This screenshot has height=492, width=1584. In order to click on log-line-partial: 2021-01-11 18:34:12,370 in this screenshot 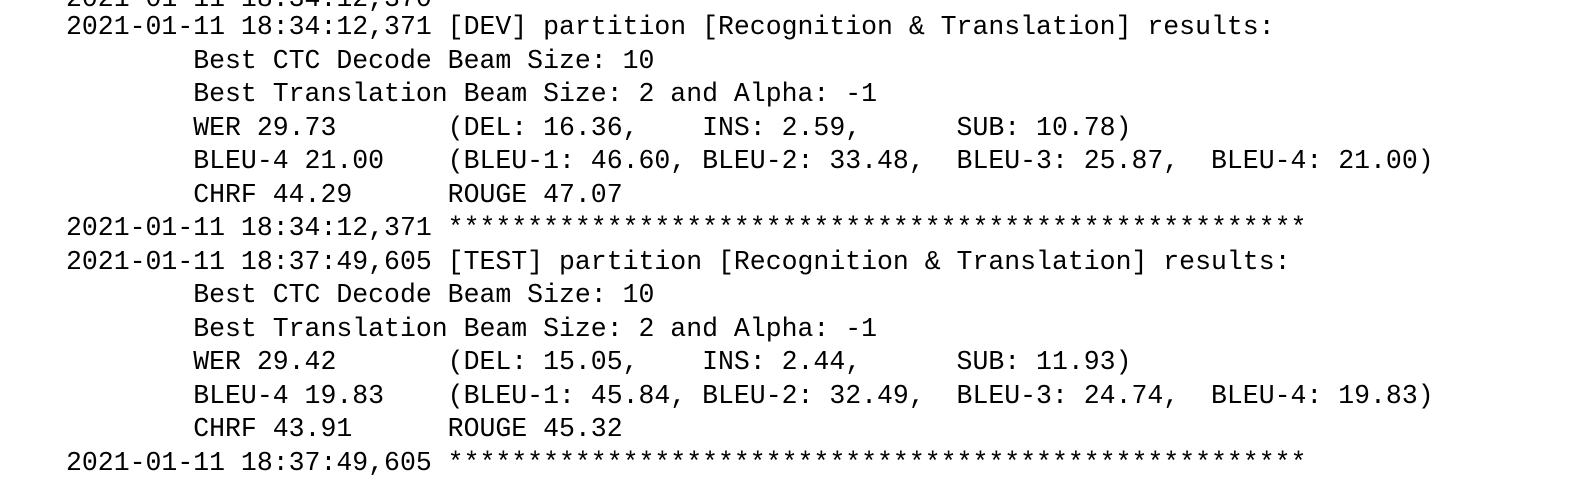, I will do `click(249, 8)`.